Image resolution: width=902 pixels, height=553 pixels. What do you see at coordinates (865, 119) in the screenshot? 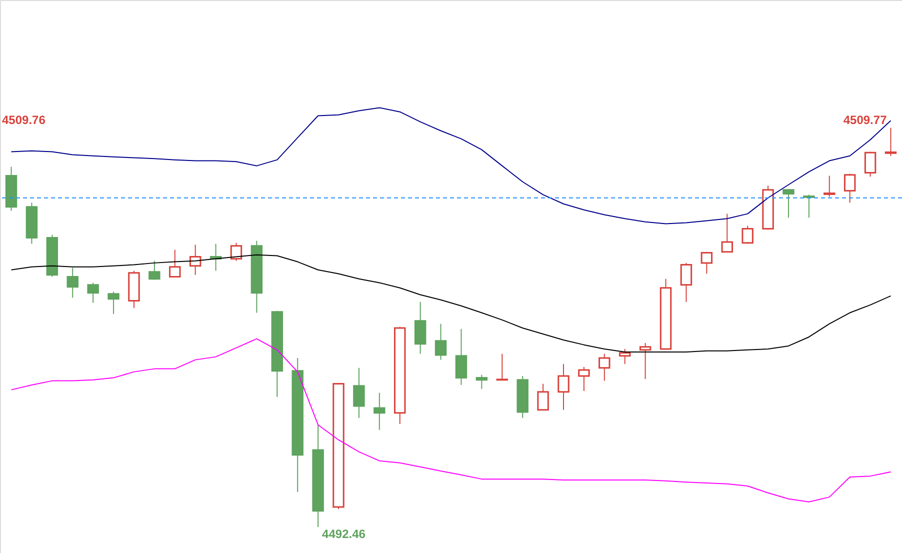
I see `text: 4509.77` at bounding box center [865, 119].